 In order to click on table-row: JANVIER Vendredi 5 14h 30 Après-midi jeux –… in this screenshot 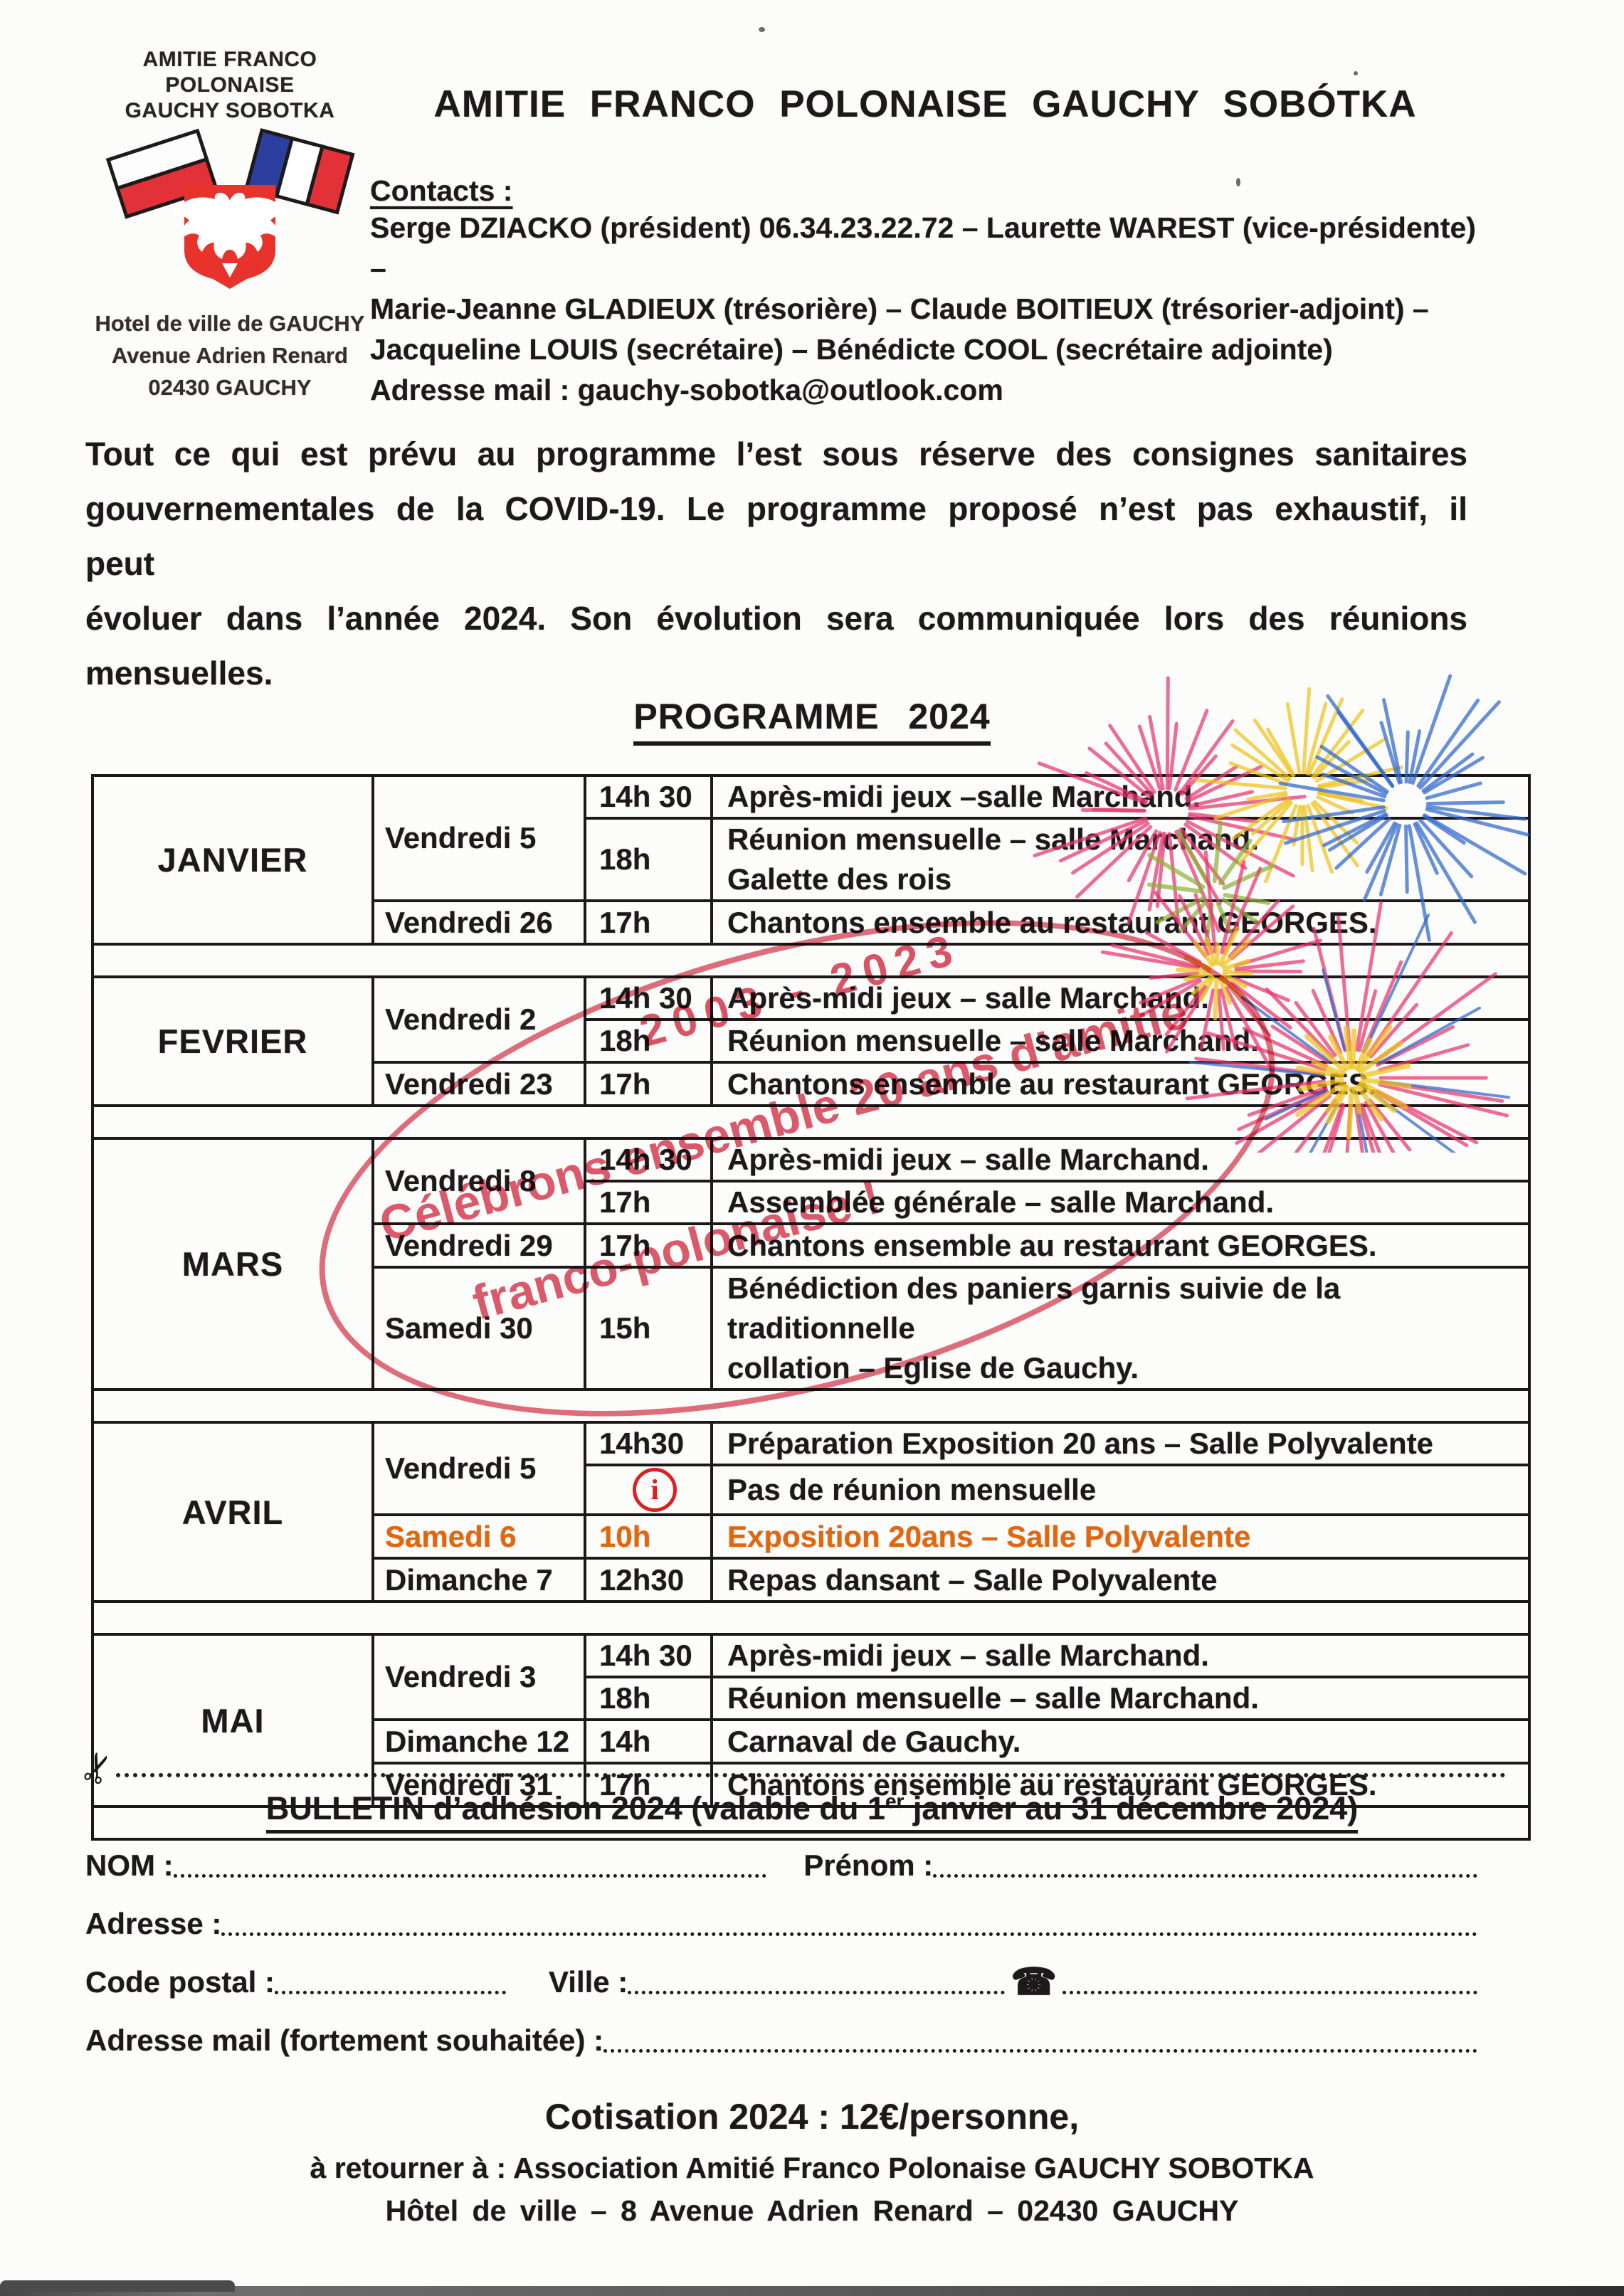, I will do `click(811, 860)`.